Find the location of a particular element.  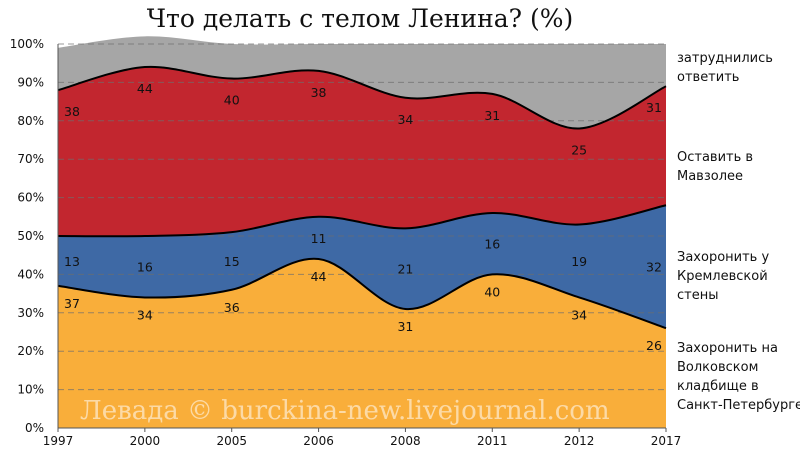

legend-label: Захоронить у is located at coordinates (723, 257).